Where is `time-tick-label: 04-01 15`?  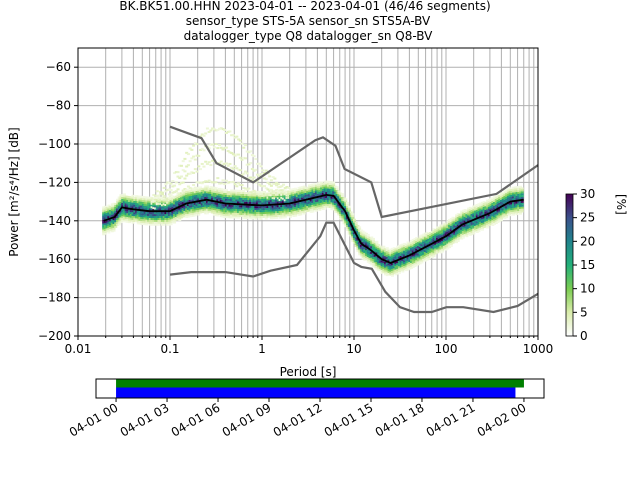 time-tick-label: 04-01 15 is located at coordinates (349, 419).